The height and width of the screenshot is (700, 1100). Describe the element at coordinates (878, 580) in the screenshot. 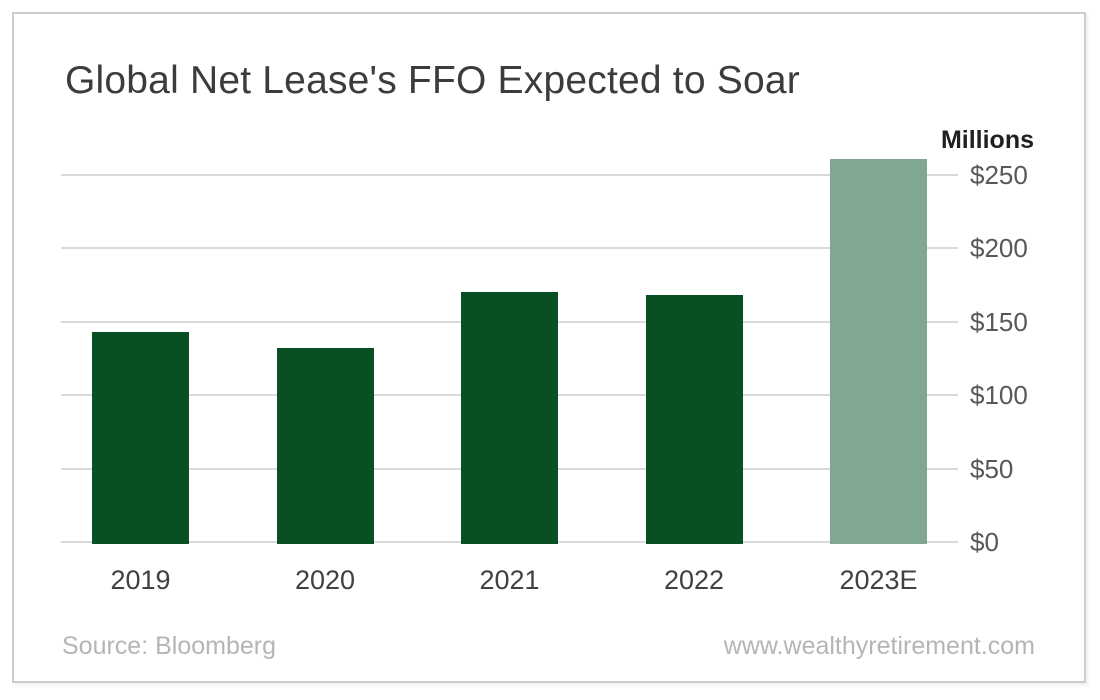

I see `x-tick-label-2023e: 2023E` at that location.